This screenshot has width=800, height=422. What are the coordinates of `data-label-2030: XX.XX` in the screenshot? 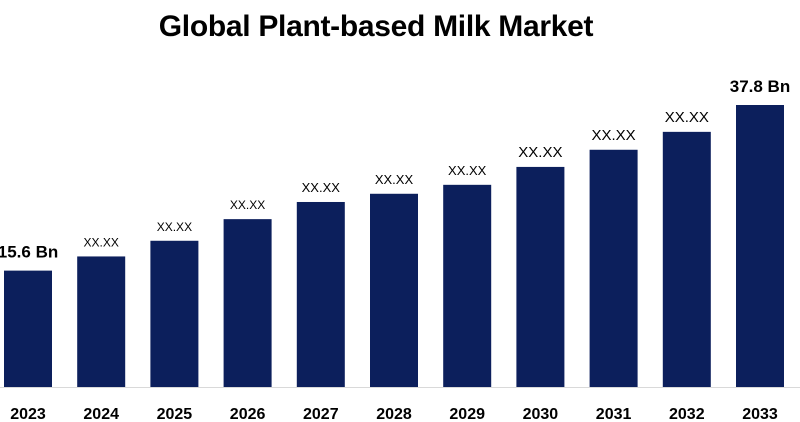 It's located at (540, 152).